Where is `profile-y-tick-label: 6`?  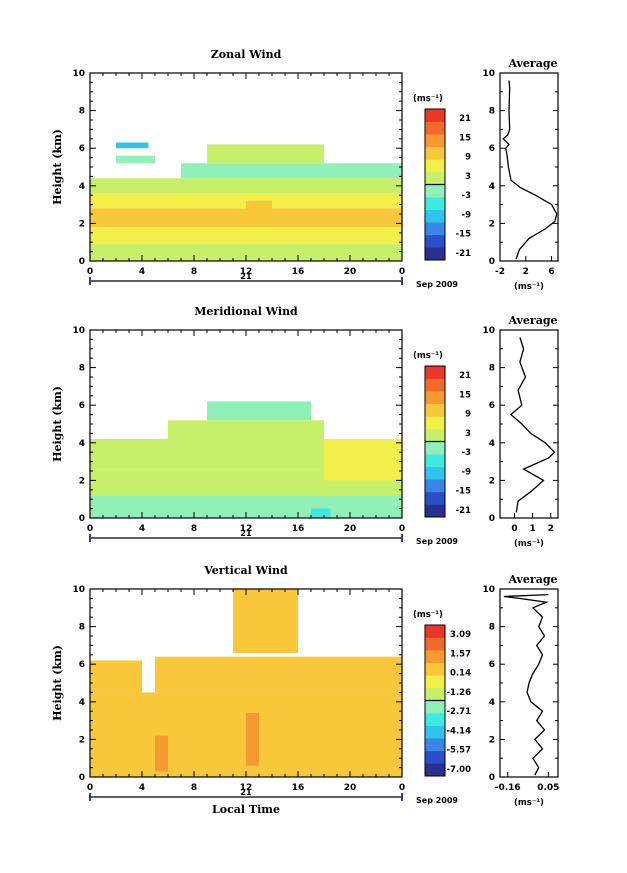
profile-y-tick-label: 6 is located at coordinates (492, 665).